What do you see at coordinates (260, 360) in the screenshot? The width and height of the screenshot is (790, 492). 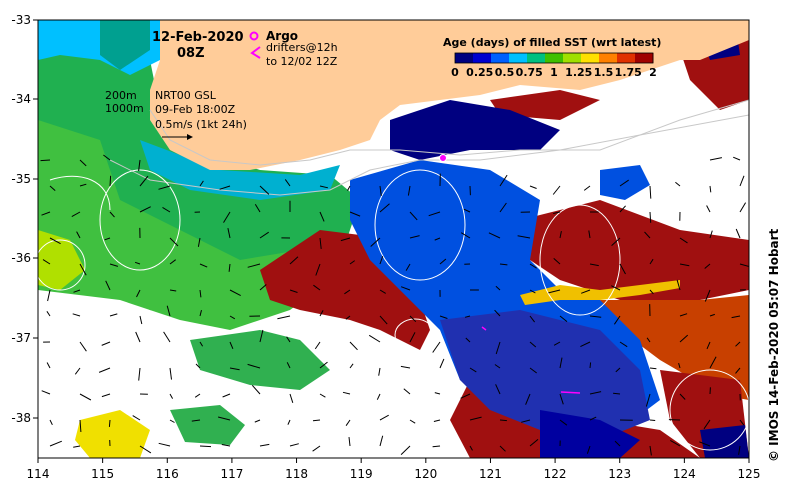 I see `field-green-south` at bounding box center [260, 360].